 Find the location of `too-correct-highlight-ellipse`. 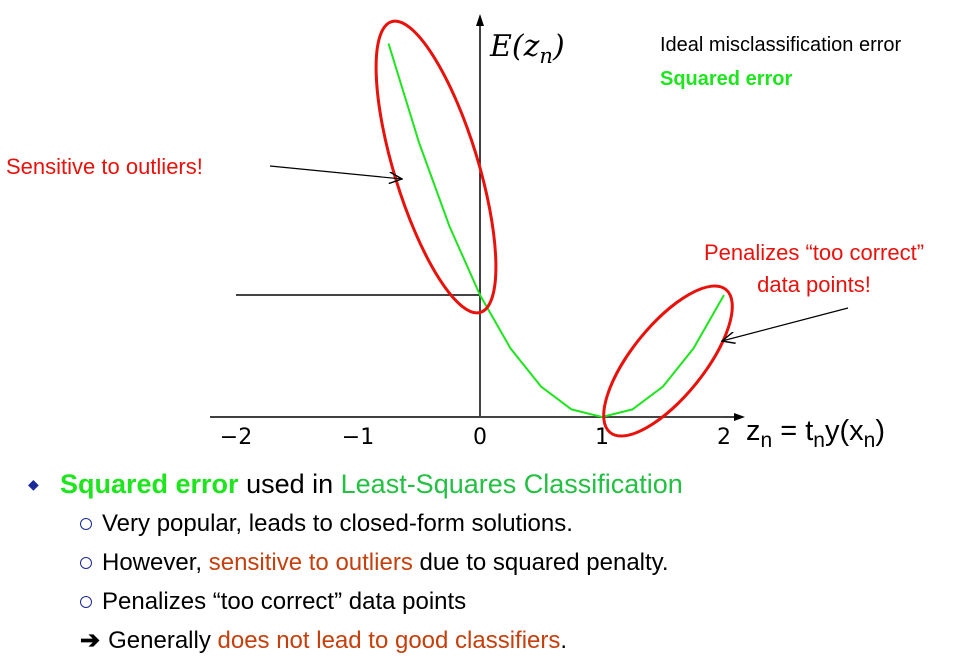

too-correct-highlight-ellipse is located at coordinates (668, 361).